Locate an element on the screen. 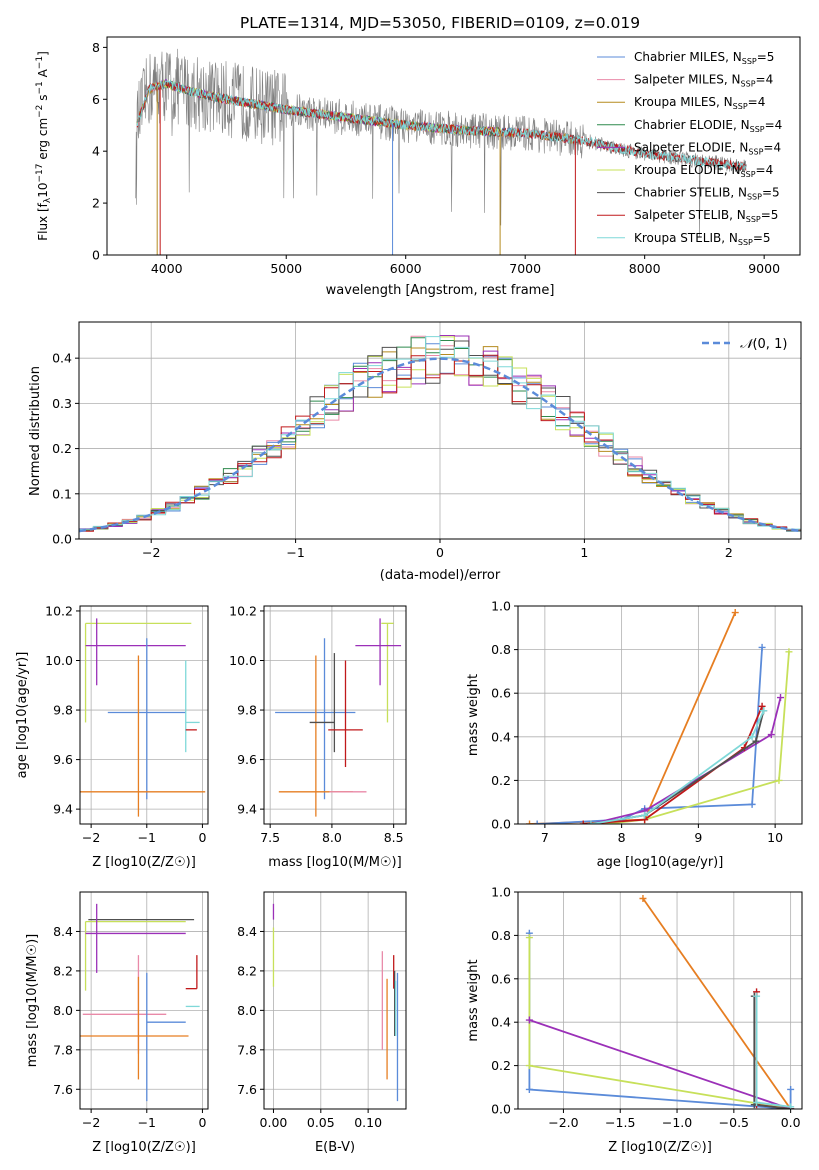 This screenshot has height=1170, width=819. y-tick-label: 8.0 is located at coordinates (63, 1010).